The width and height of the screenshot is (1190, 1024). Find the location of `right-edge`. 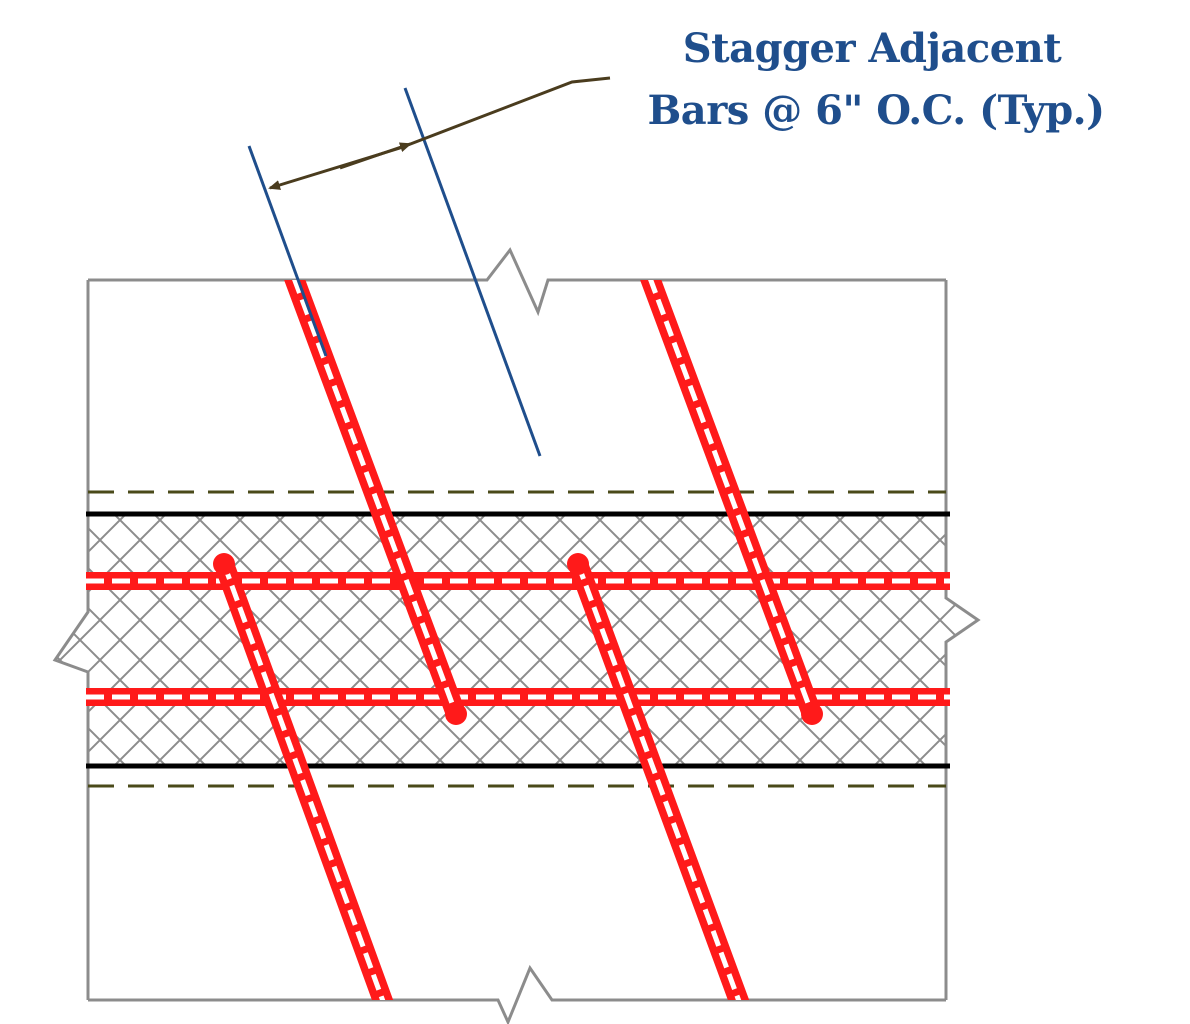

right-edge is located at coordinates (962, 640).